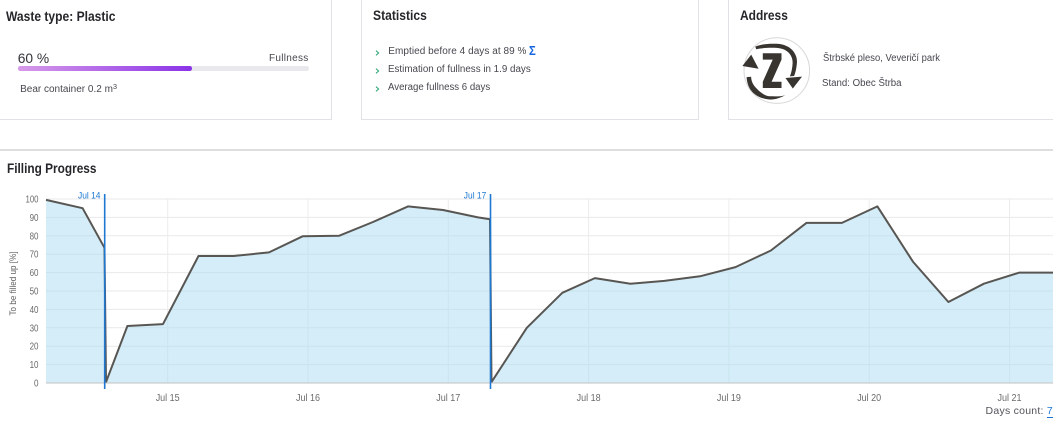  What do you see at coordinates (34, 347) in the screenshot?
I see `svg-text: 20` at bounding box center [34, 347].